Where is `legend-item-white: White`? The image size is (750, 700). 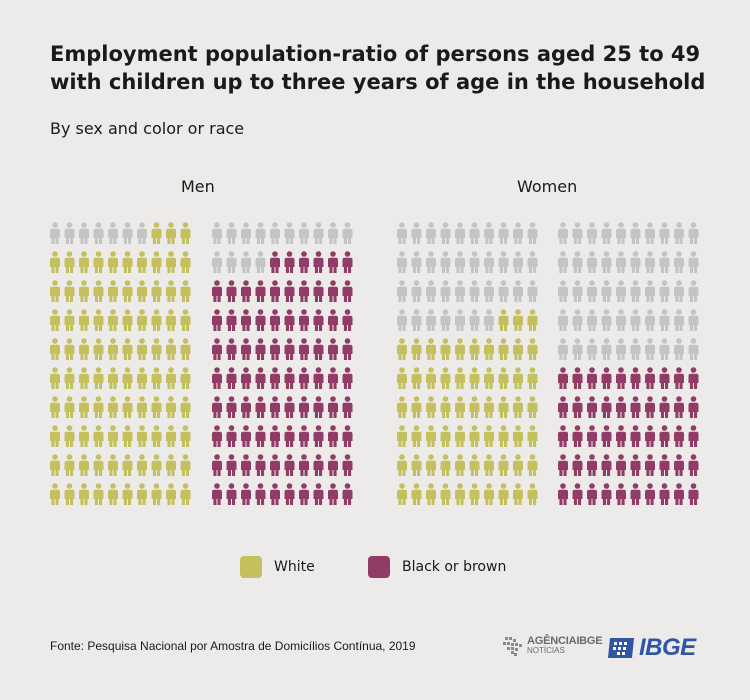
legend-item-white: White is located at coordinates (277, 567).